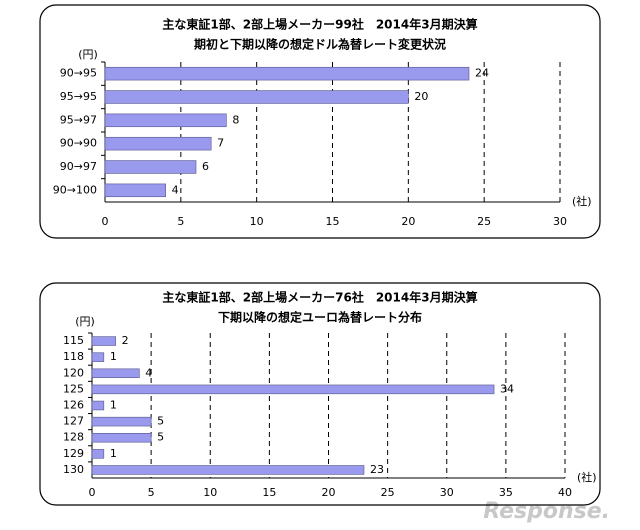 The height and width of the screenshot is (530, 640). What do you see at coordinates (78, 73) in the screenshot?
I see `y-tick-label: 90→95` at bounding box center [78, 73].